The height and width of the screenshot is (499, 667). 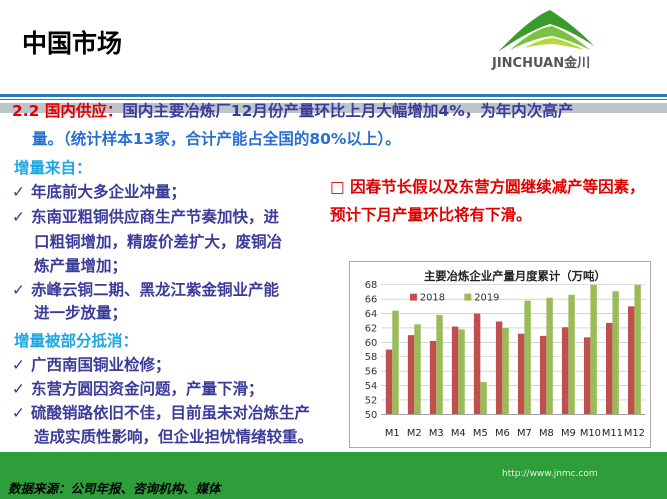 What do you see at coordinates (147, 389) in the screenshot?
I see `item-text: 东营方圆因资金问题，产量下滑；` at bounding box center [147, 389].